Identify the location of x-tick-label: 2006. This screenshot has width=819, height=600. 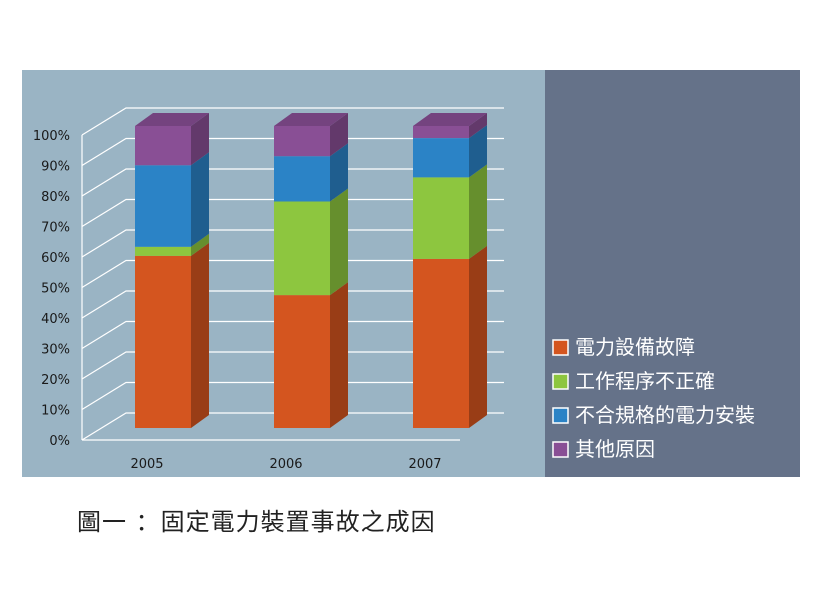
(285, 464).